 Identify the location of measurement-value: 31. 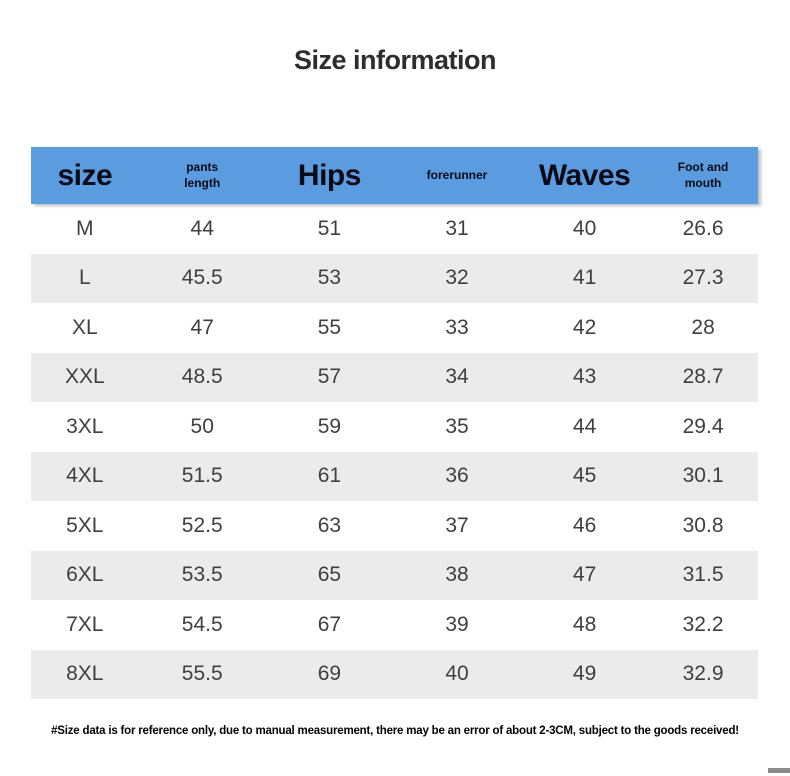
(457, 228).